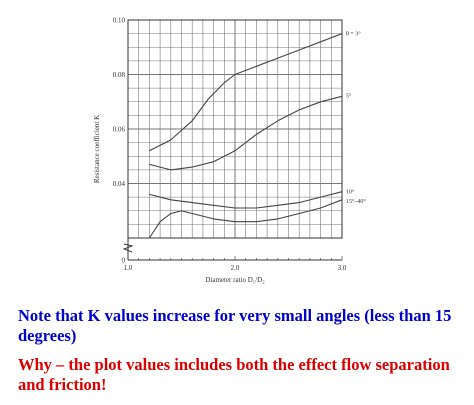  I want to click on y-tick-label: 0.08, so click(119, 75).